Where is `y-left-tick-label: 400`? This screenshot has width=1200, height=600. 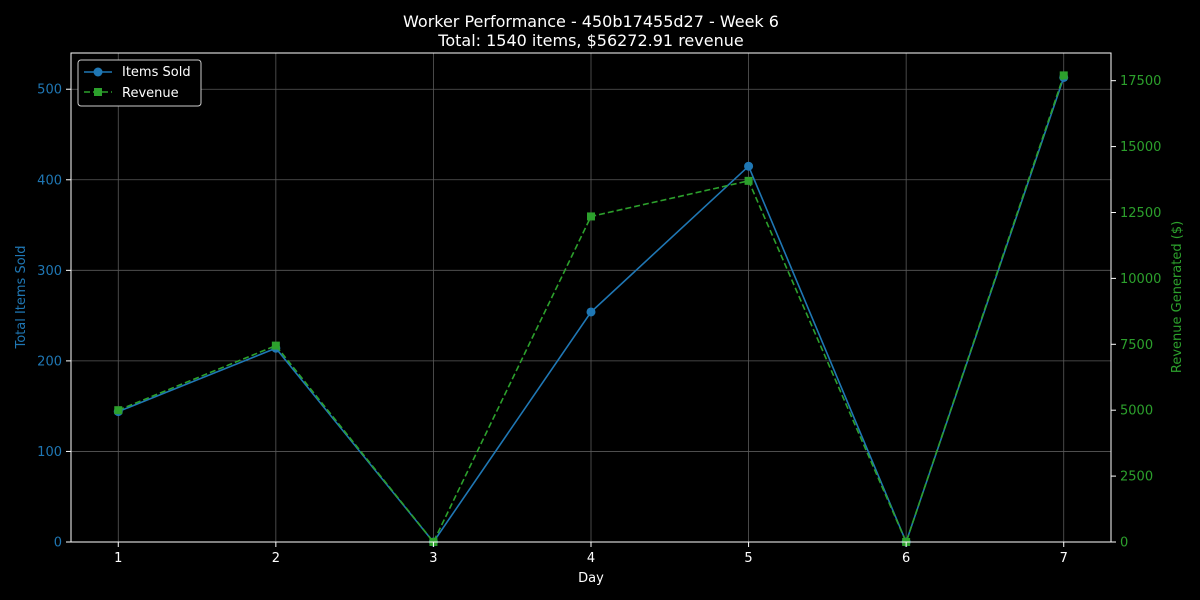 y-left-tick-label: 400 is located at coordinates (49, 180).